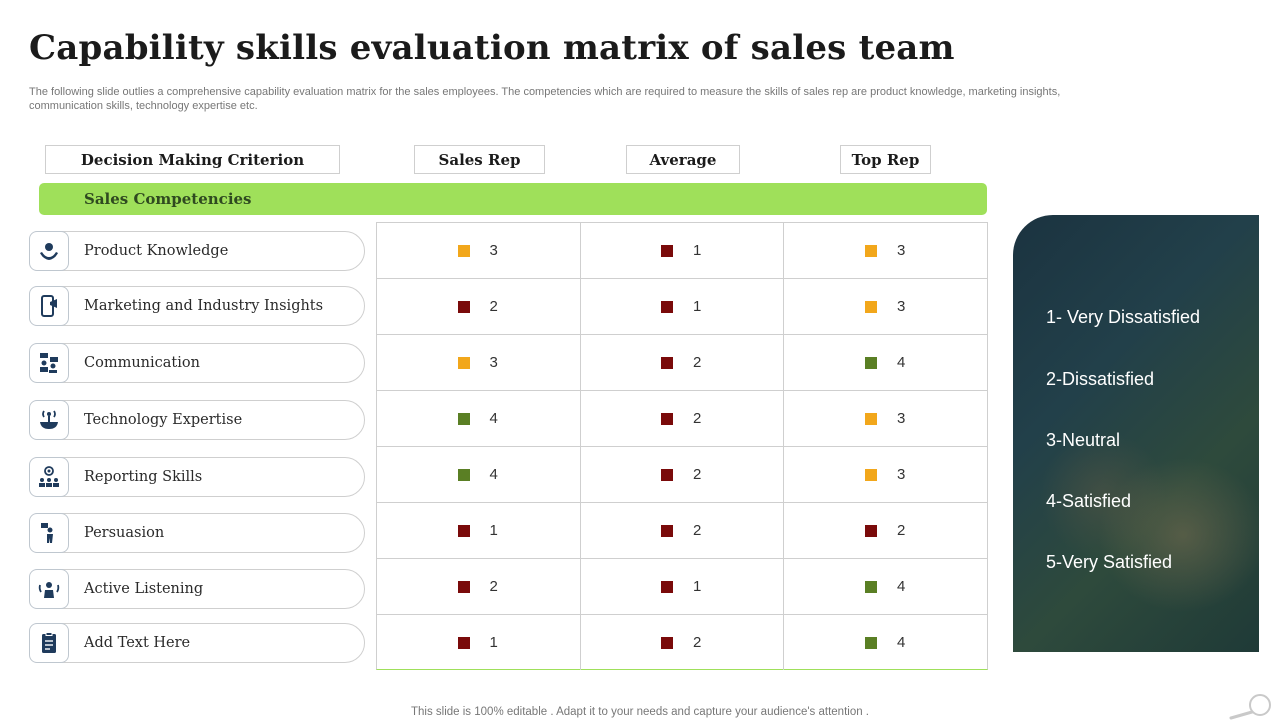 The height and width of the screenshot is (720, 1280). What do you see at coordinates (49, 306) in the screenshot?
I see `mobile-megaphone-icon` at bounding box center [49, 306].